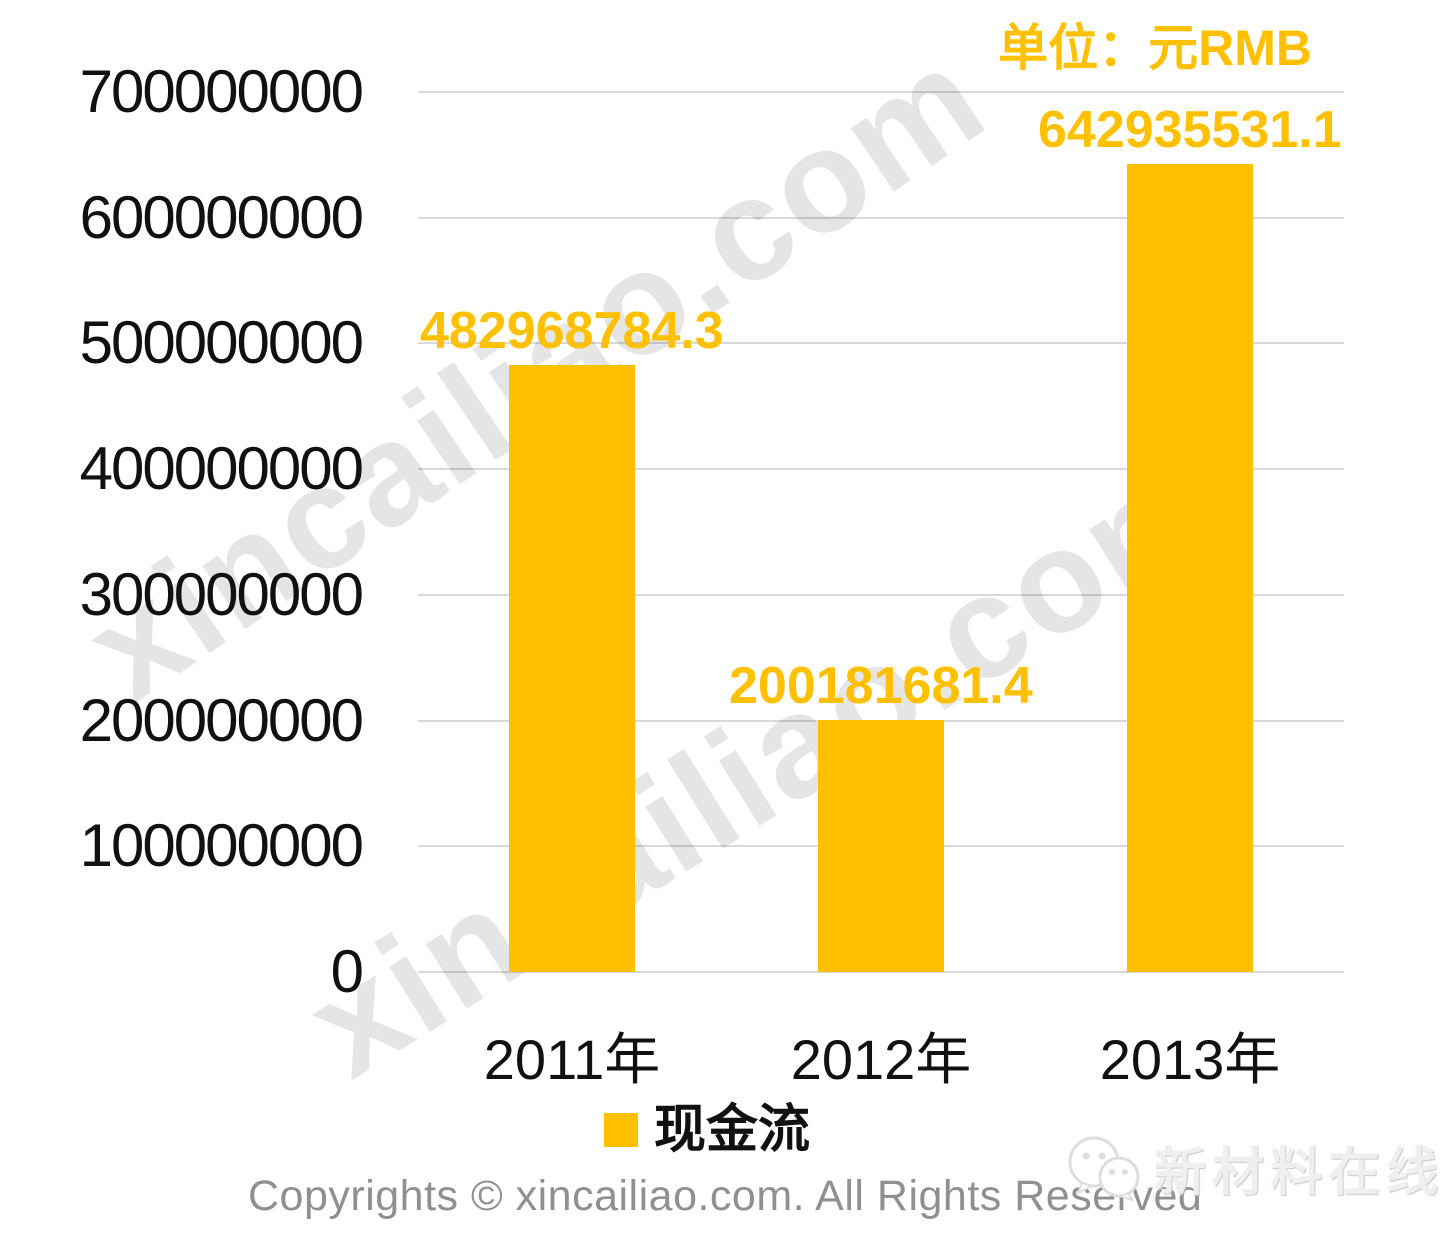 This screenshot has width=1440, height=1248. I want to click on bar-2013年, so click(1190, 568).